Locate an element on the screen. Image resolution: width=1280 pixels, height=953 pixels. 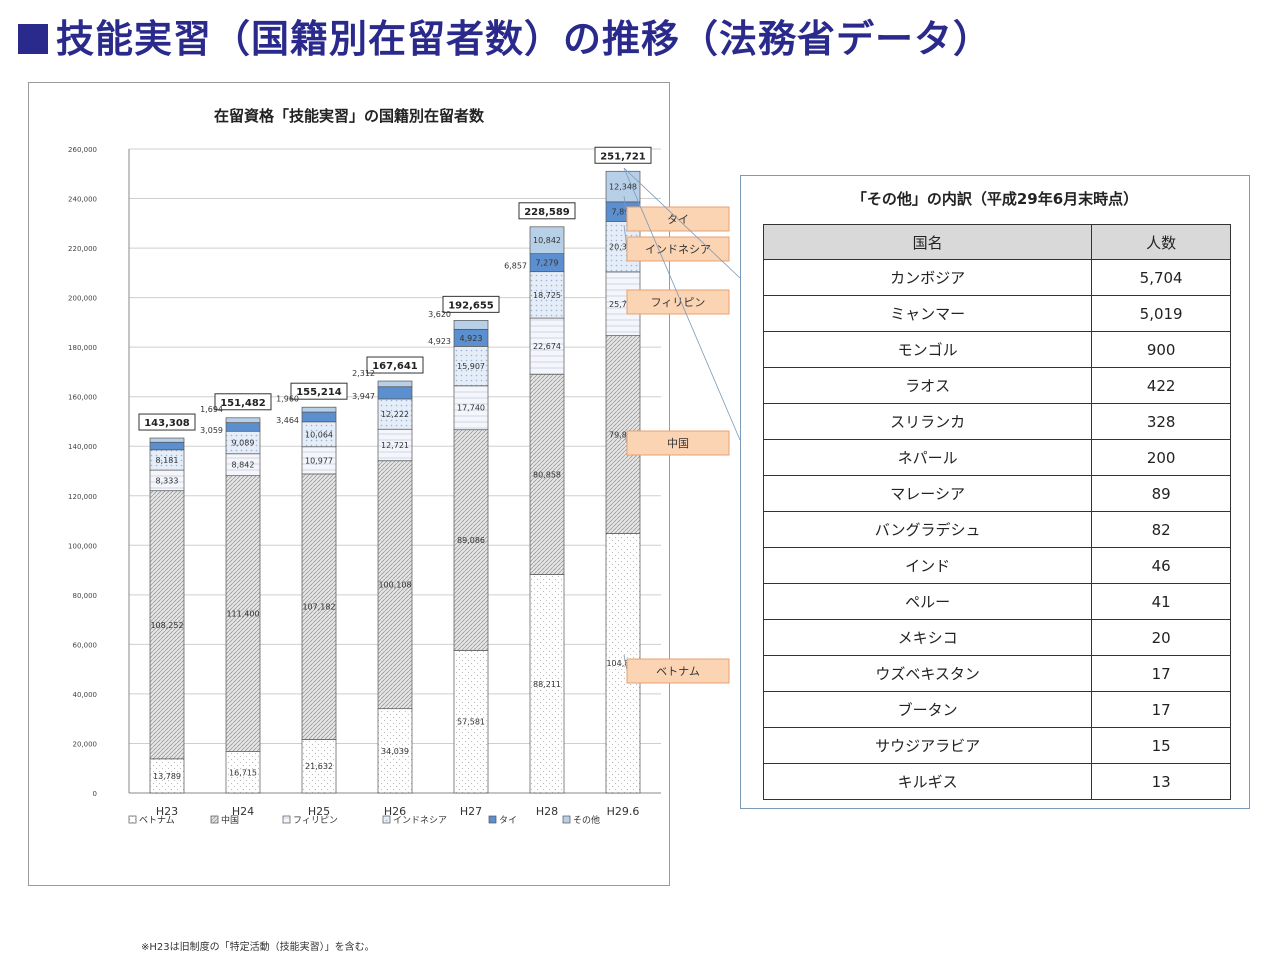
data-label: 80,858 is located at coordinates (547, 474).